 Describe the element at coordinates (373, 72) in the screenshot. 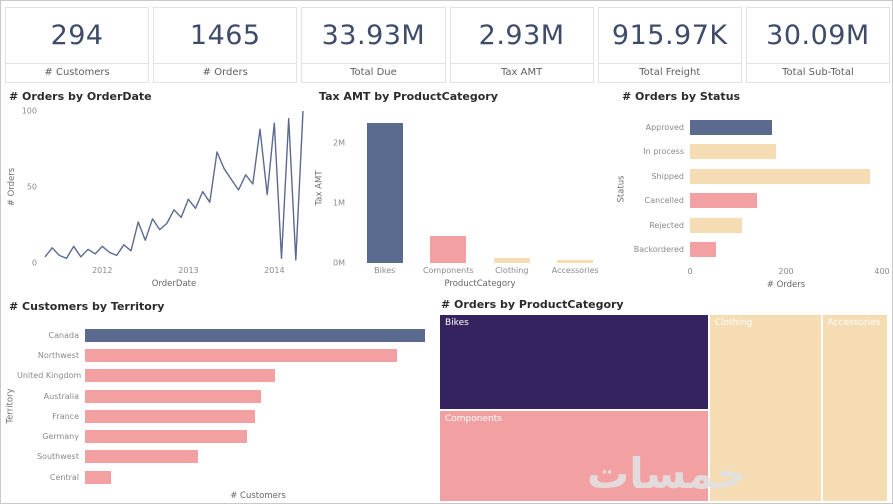

I see `kpi-label: Total Due` at that location.